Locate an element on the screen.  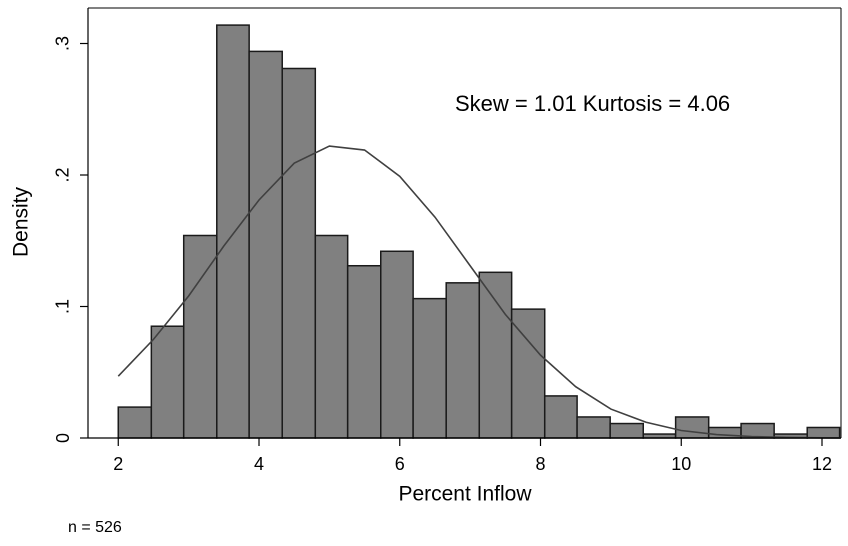
annotation: Skew = 1.01 Kurtosis = 4.06 is located at coordinates (592, 103).